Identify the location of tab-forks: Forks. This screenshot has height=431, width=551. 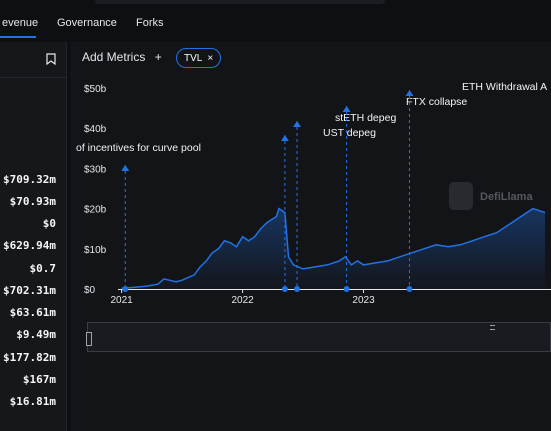
(150, 23).